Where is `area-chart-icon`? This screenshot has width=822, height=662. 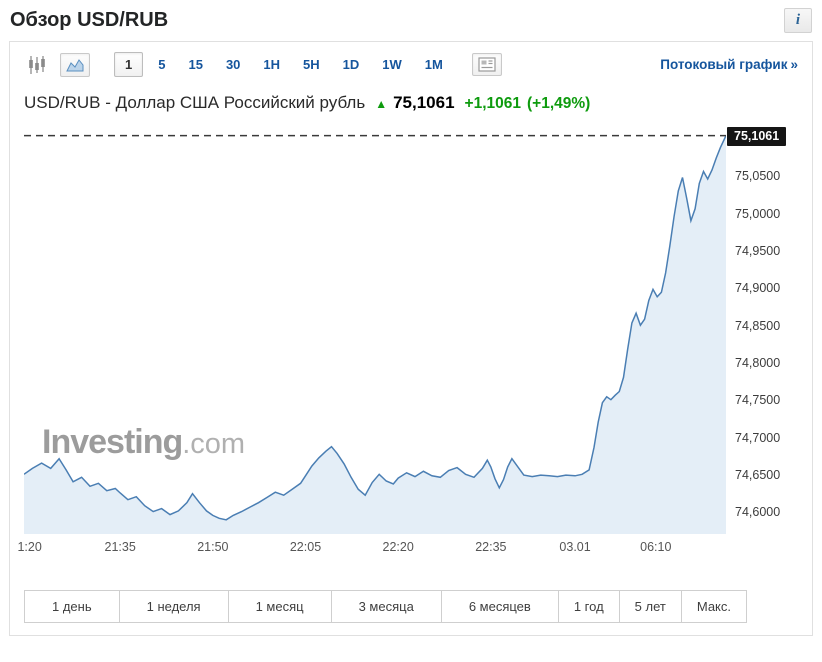 area-chart-icon is located at coordinates (75, 64).